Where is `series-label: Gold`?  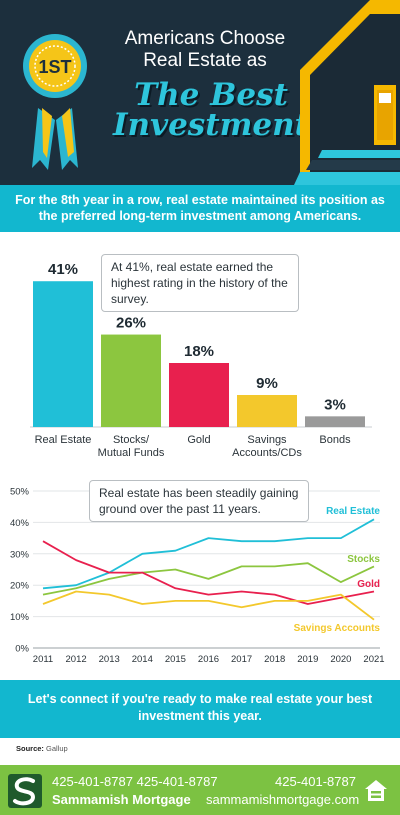
series-label: Gold is located at coordinates (368, 584).